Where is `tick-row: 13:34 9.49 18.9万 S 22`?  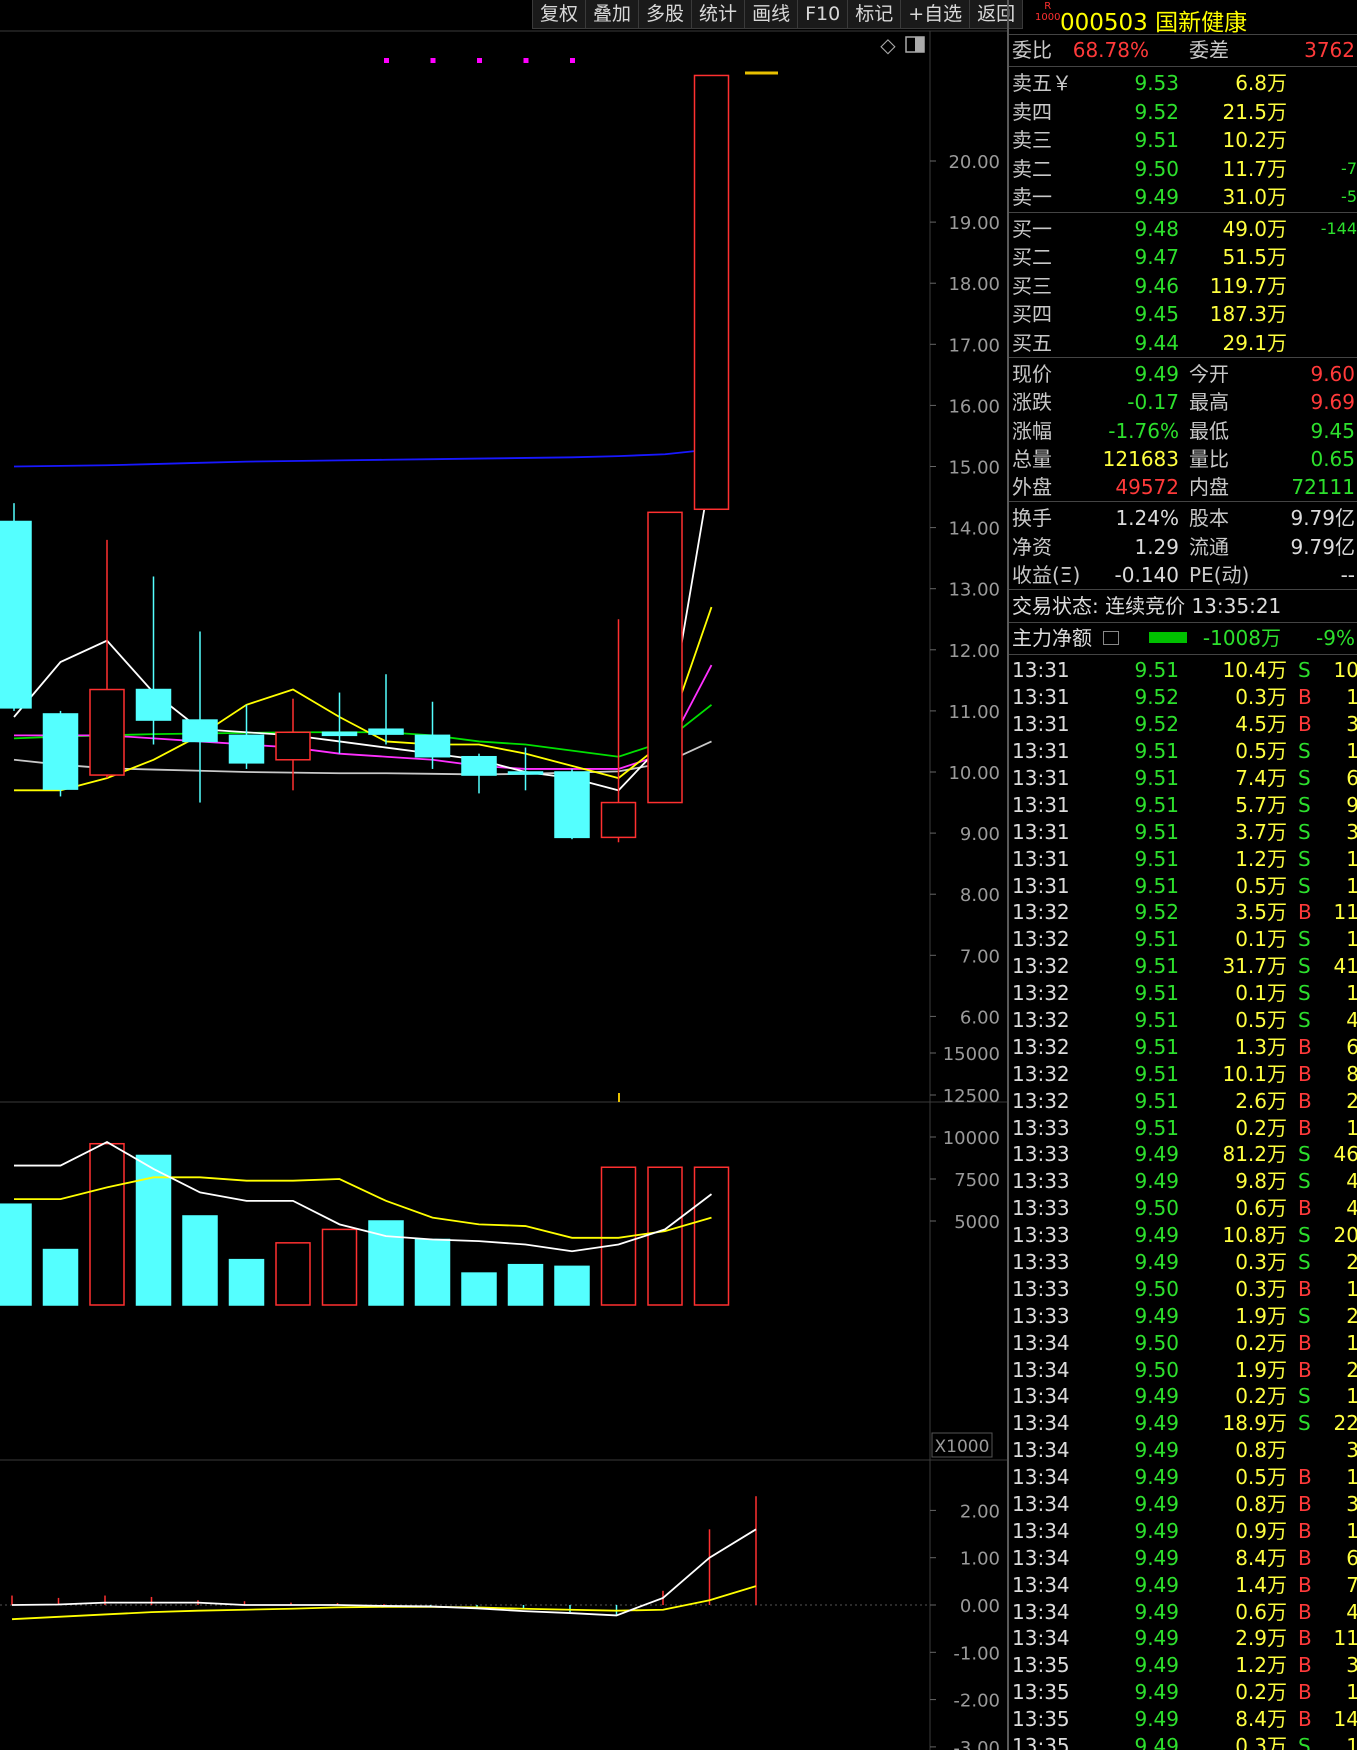
tick-row: 13:34 9.49 18.9万 S 22 is located at coordinates (1183, 1423).